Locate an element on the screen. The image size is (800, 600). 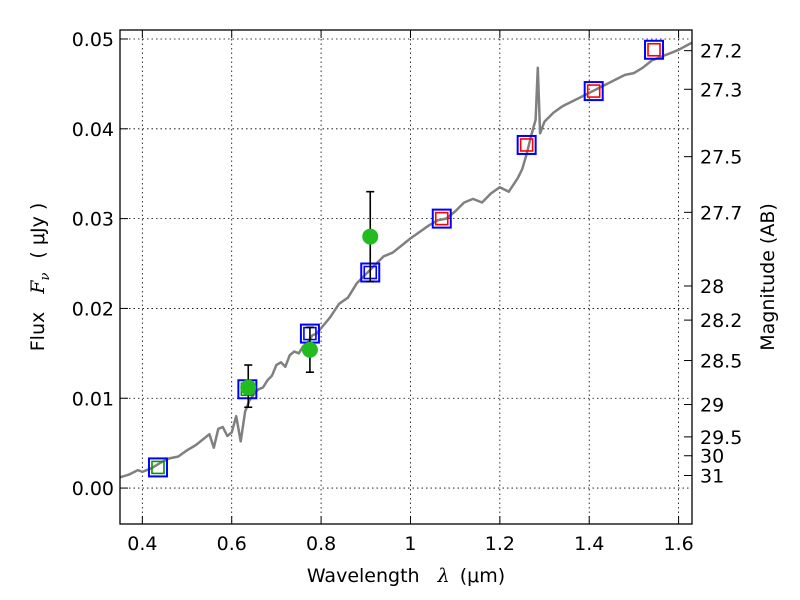
y2-tick-label: 28.2 is located at coordinates (721, 321).